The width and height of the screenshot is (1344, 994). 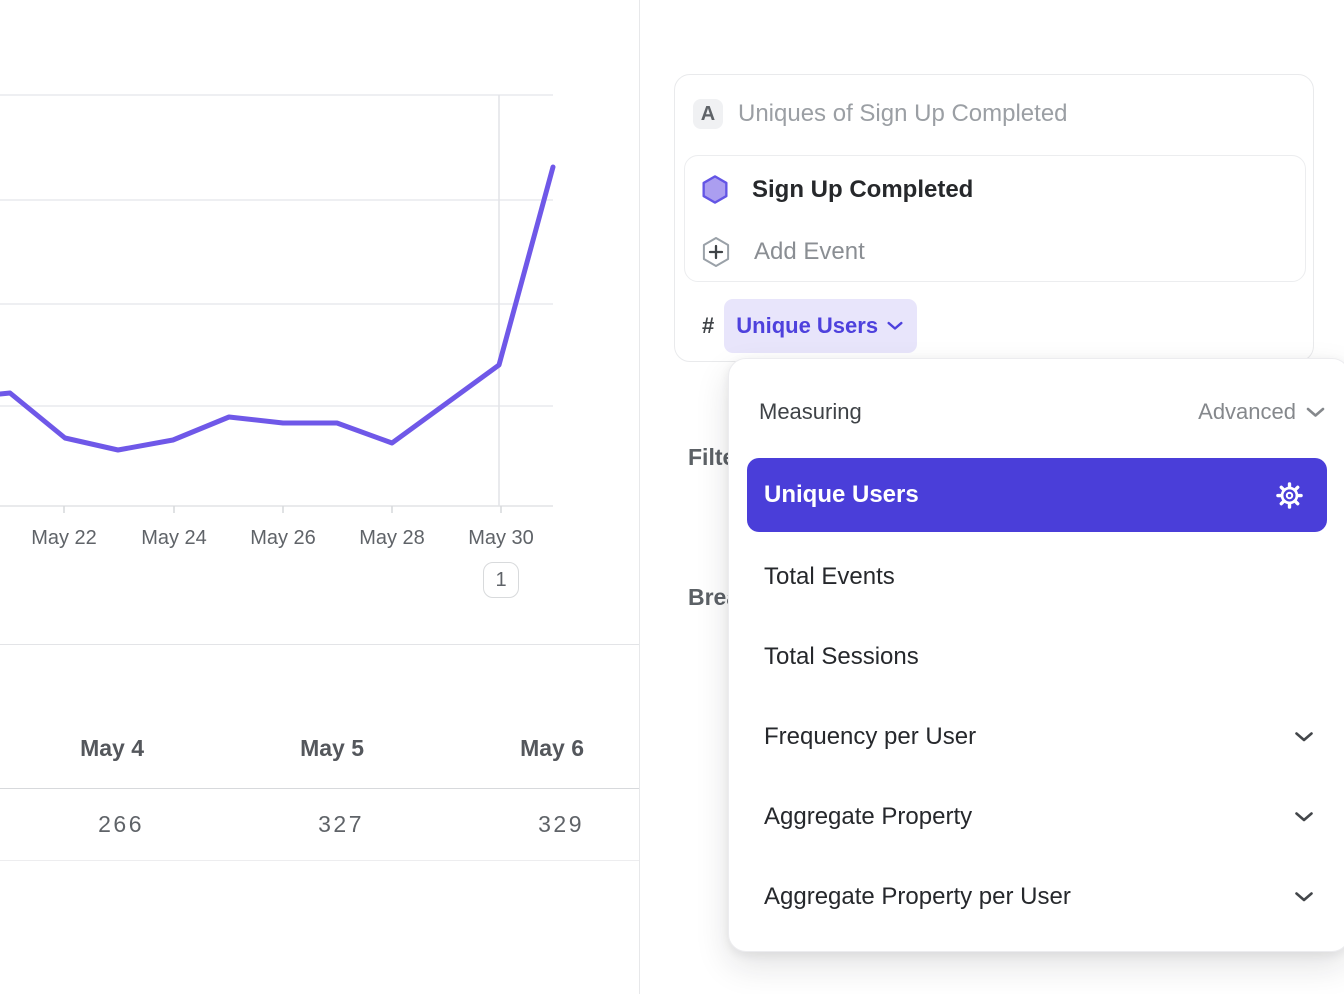 I want to click on table-value-cell: 327, so click(x=341, y=824).